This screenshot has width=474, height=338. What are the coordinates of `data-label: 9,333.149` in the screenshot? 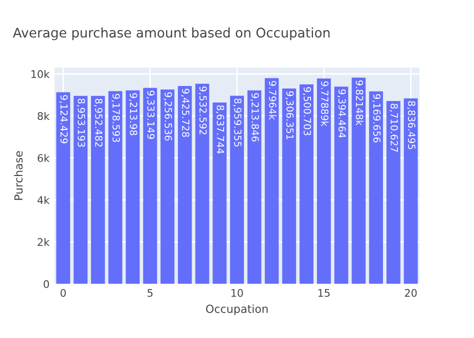 It's located at (150, 114).